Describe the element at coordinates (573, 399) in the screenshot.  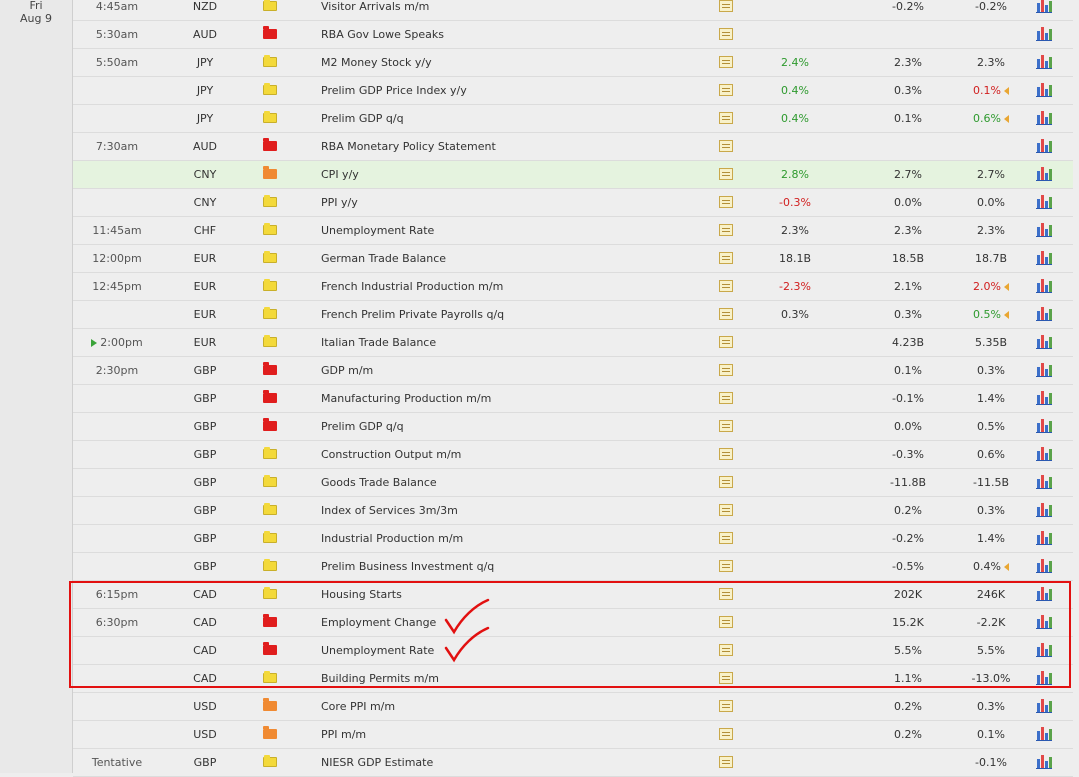
I see `table-row: GBP Manufacturing Production m/m -0.1% 1.4%` at that location.